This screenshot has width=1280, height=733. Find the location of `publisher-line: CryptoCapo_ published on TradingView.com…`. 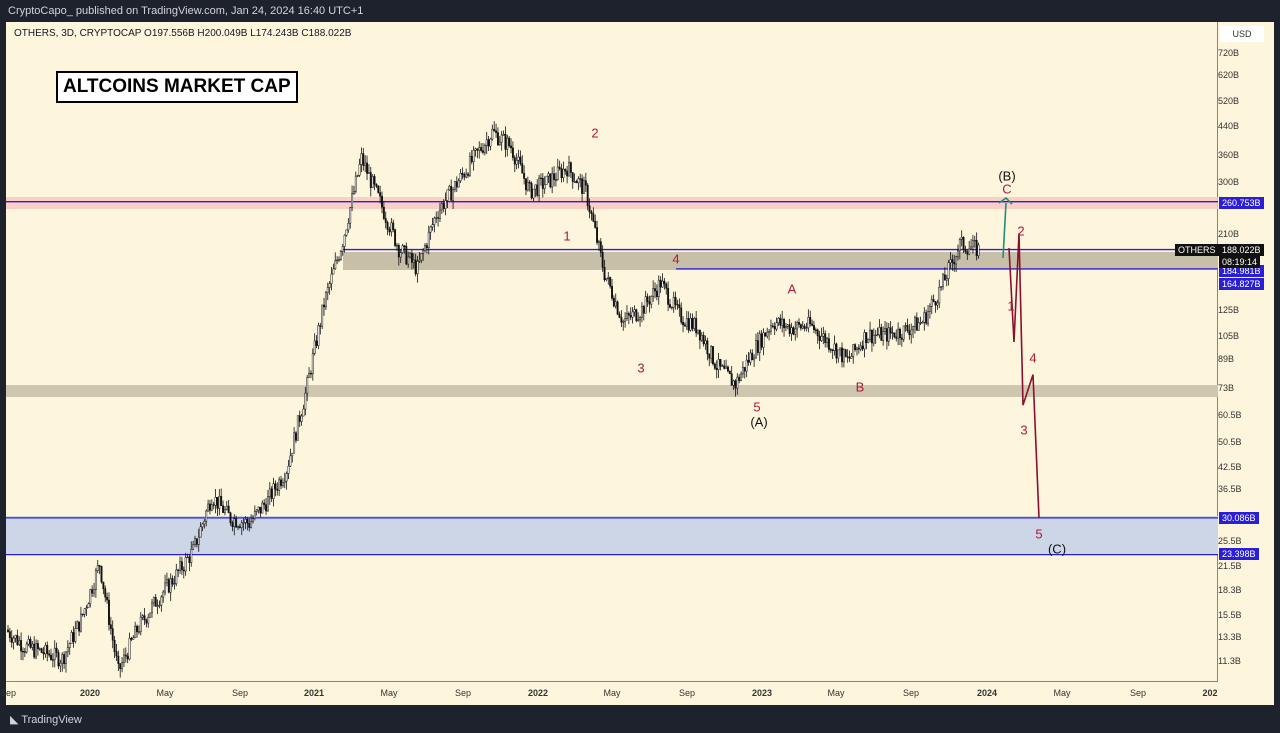

publisher-line: CryptoCapo_ published on TradingView.com… is located at coordinates (186, 11).